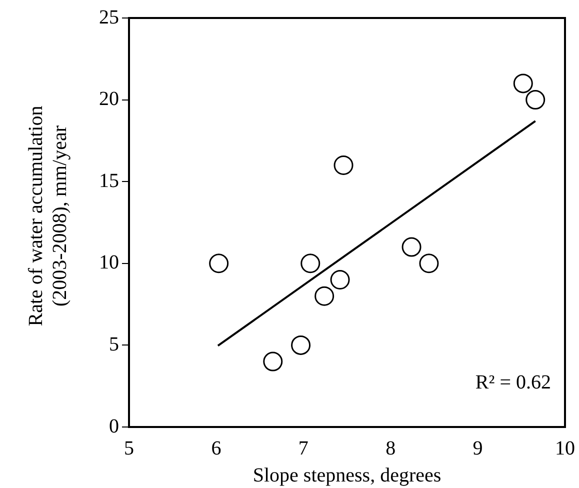  I want to click on x-tick-label: 5, so click(129, 448).